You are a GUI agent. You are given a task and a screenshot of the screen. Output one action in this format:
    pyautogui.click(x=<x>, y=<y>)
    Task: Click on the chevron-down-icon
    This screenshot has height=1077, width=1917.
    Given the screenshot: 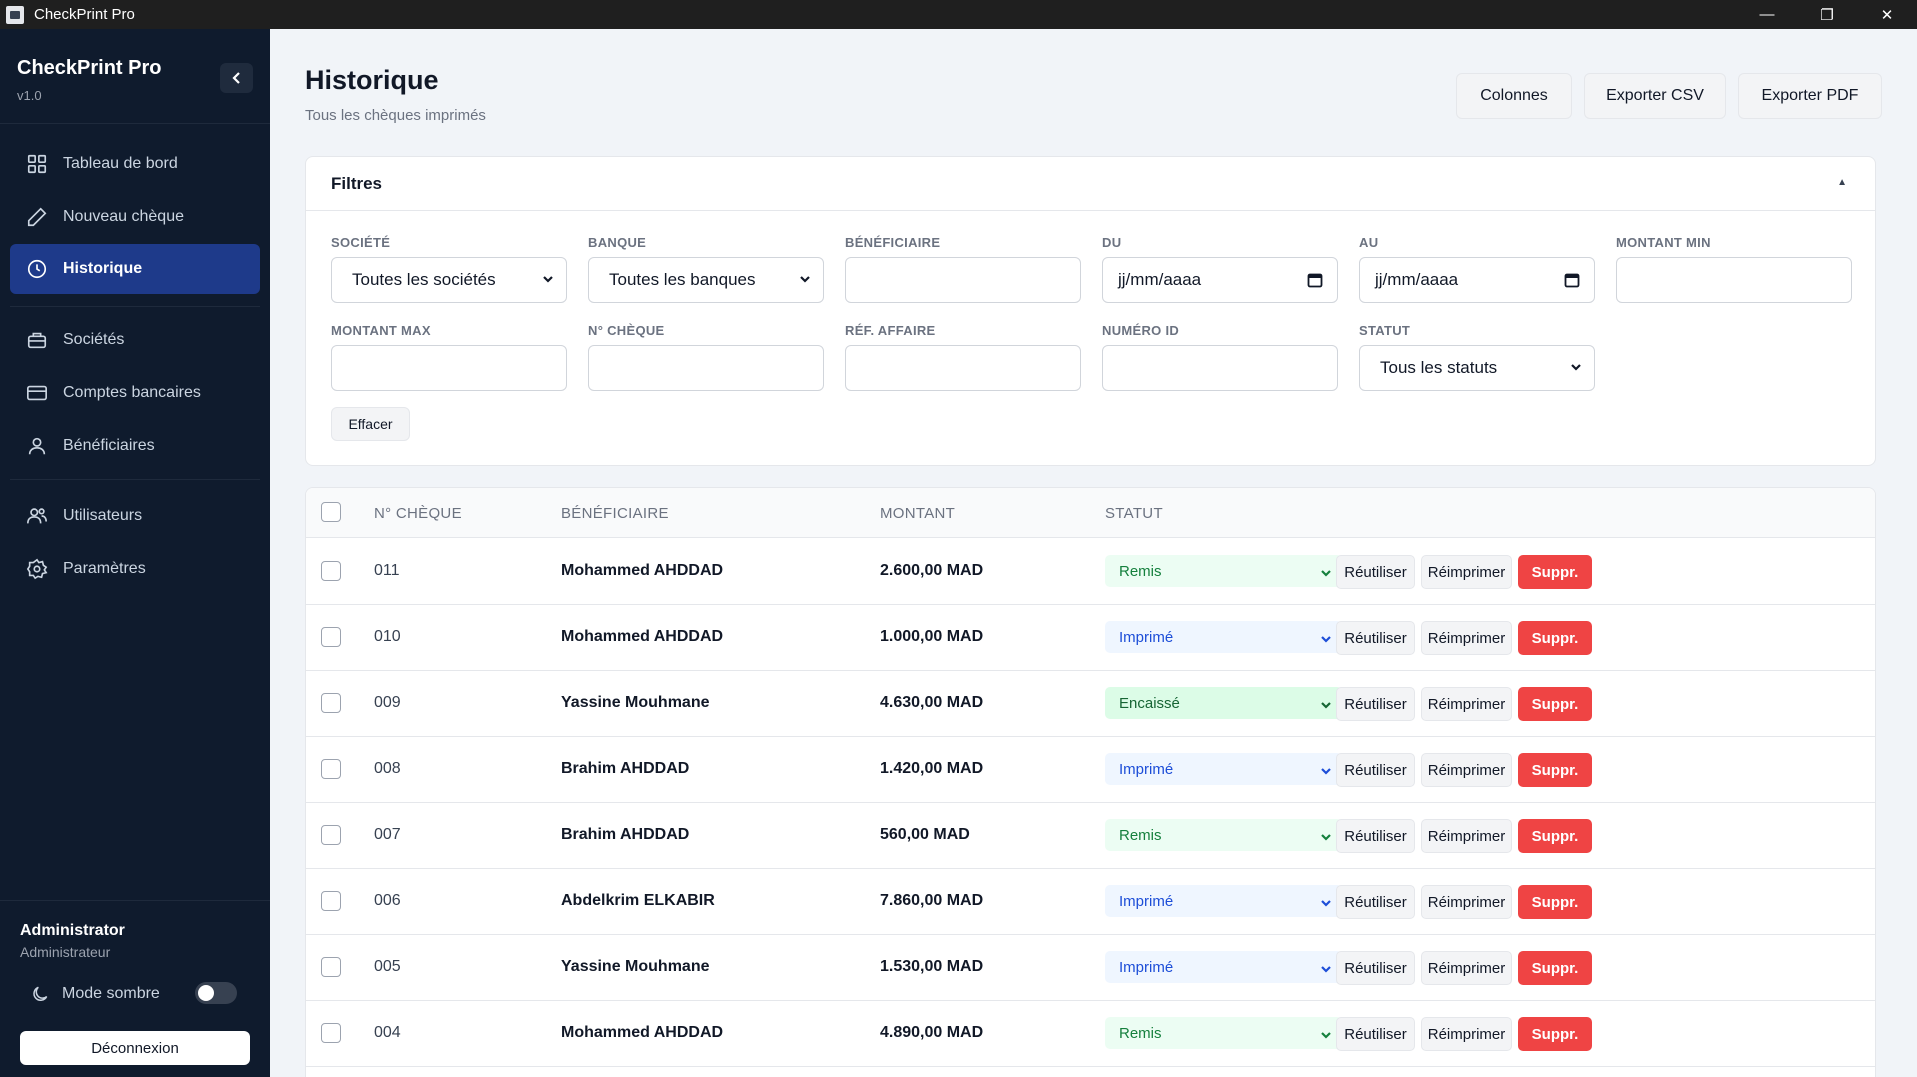 What is the action you would take?
    pyautogui.click(x=805, y=276)
    